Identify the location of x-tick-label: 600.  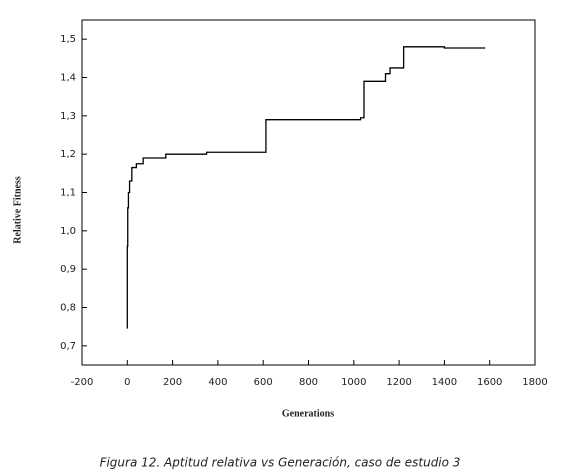
(263, 382).